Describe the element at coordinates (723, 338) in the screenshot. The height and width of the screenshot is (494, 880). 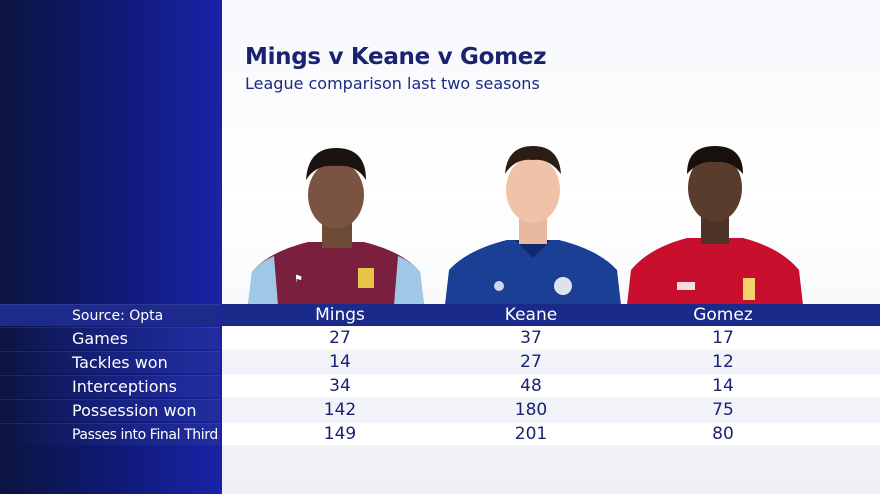
I see `cell-value: 17` at that location.